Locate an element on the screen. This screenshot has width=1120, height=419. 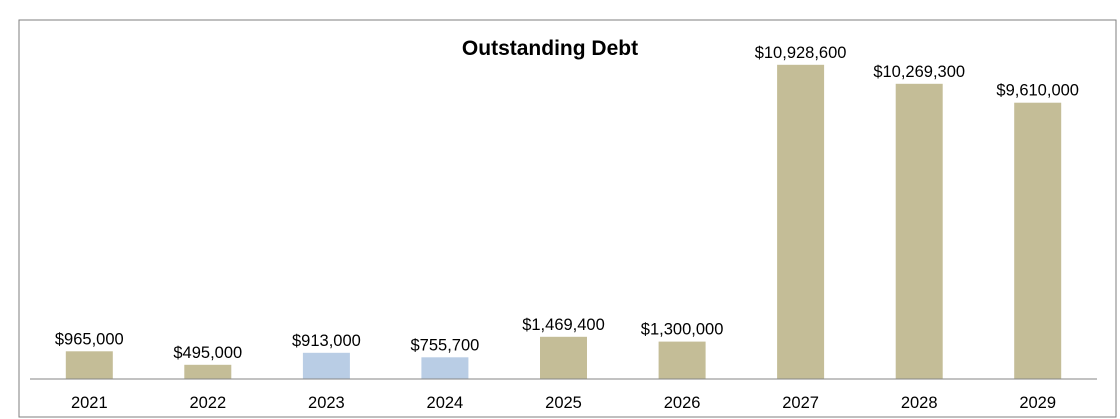
x-tick-labels-group: 2021 2022 2023 2024 2025 2026 2027 2028 2029 is located at coordinates (563, 403).